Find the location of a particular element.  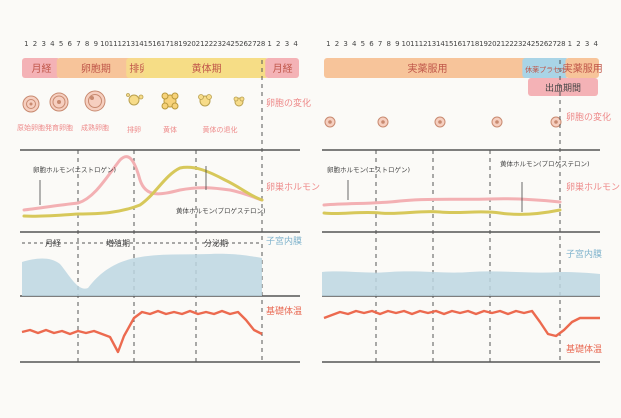

left-day-number: 12 is located at coordinates (121, 44).